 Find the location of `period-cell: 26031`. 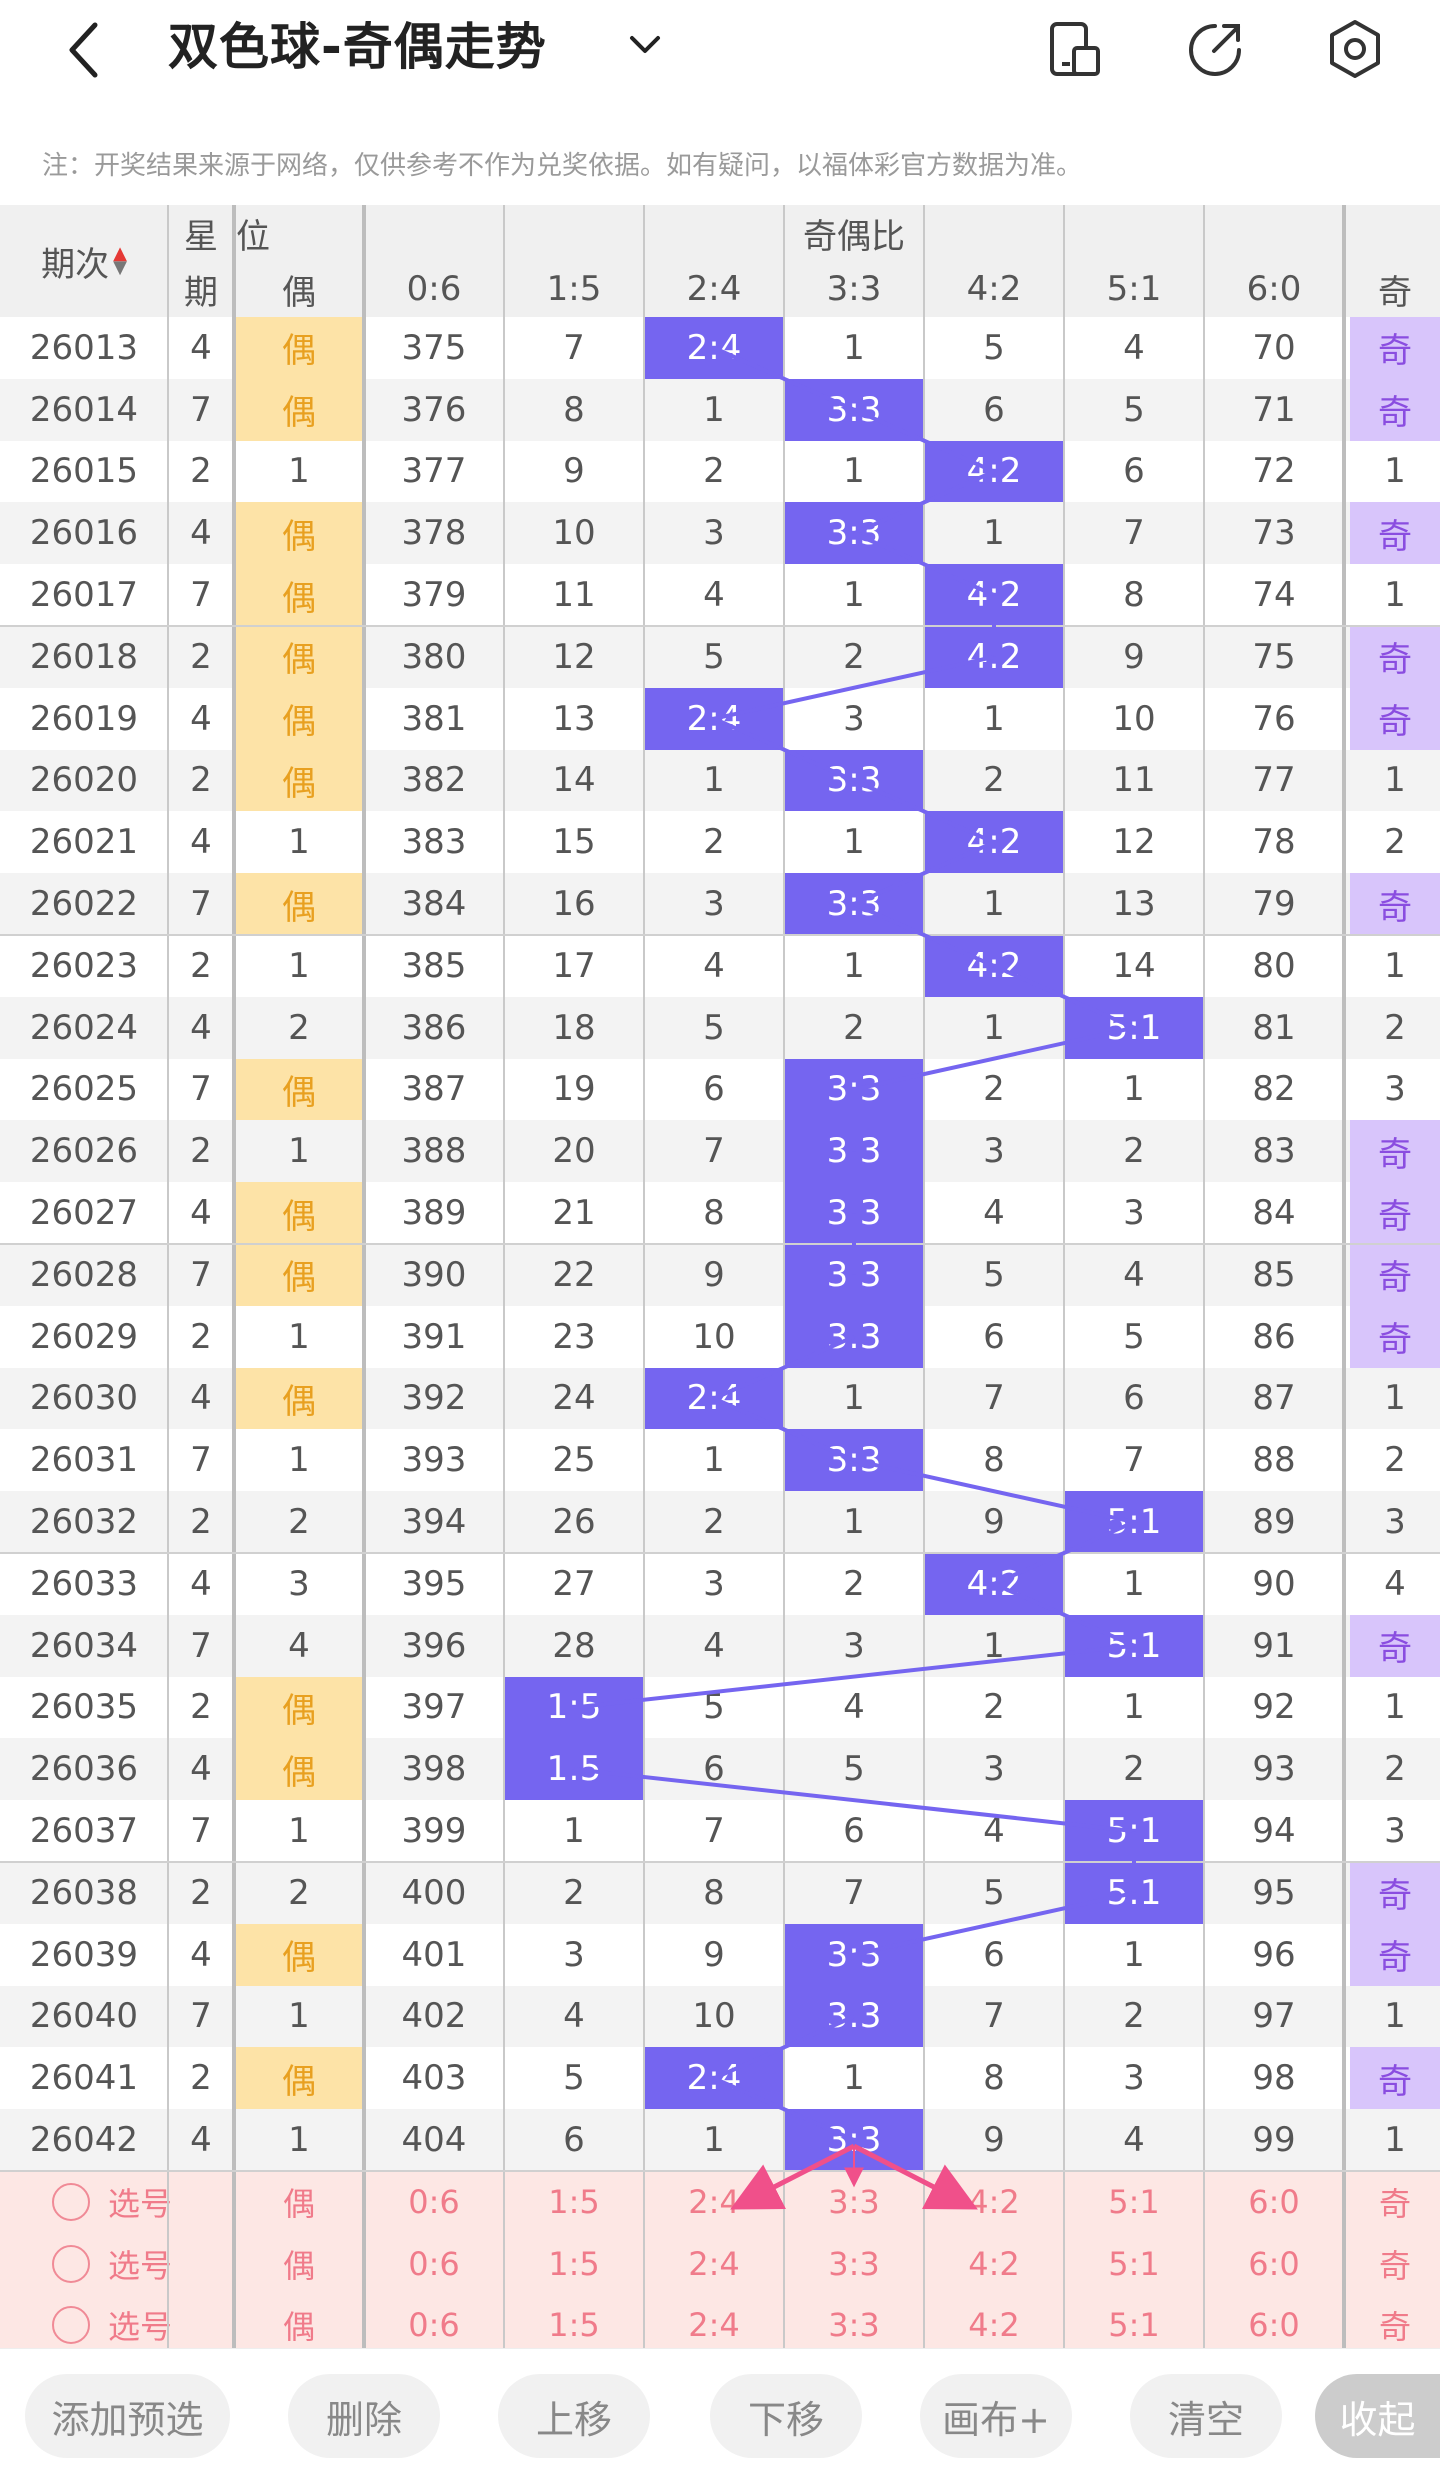

period-cell: 26031 is located at coordinates (84, 1460).